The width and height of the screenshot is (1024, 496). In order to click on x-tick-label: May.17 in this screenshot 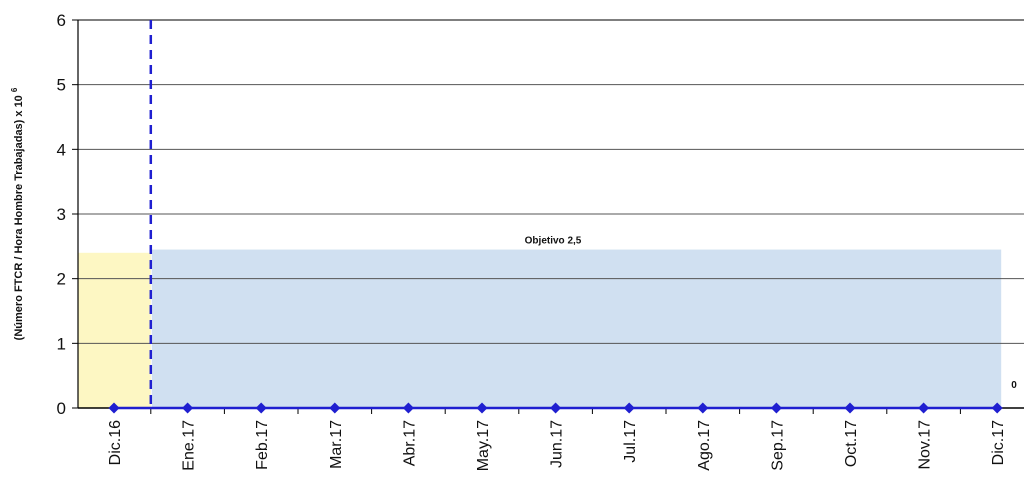, I will do `click(483, 445)`.